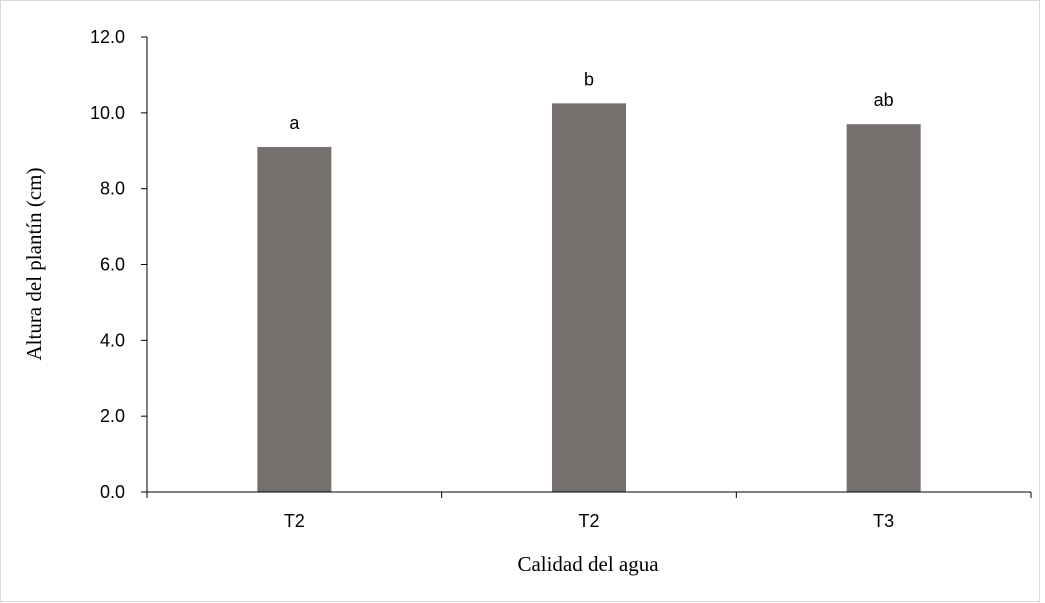 The width and height of the screenshot is (1045, 603). I want to click on y-tick-label: 2.0, so click(112, 416).